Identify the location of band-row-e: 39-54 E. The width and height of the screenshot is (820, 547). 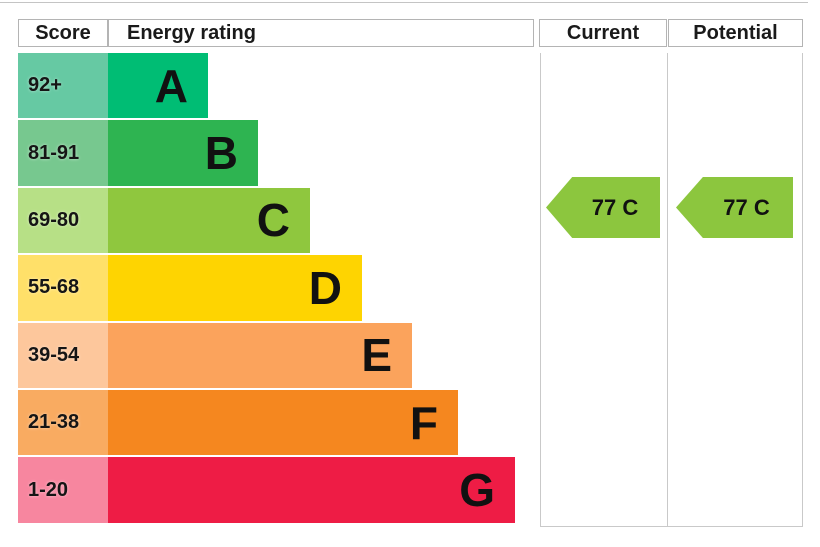
(266, 355).